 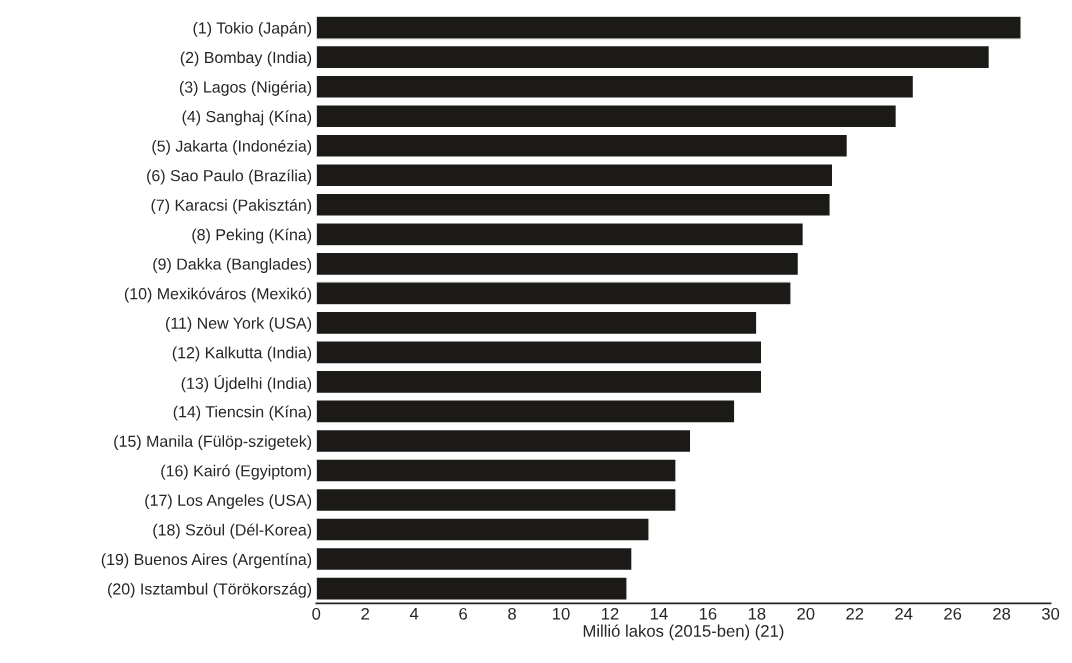 What do you see at coordinates (218, 295) in the screenshot?
I see `y-tick-label: (10) Mexikóváros (Mexikó)` at bounding box center [218, 295].